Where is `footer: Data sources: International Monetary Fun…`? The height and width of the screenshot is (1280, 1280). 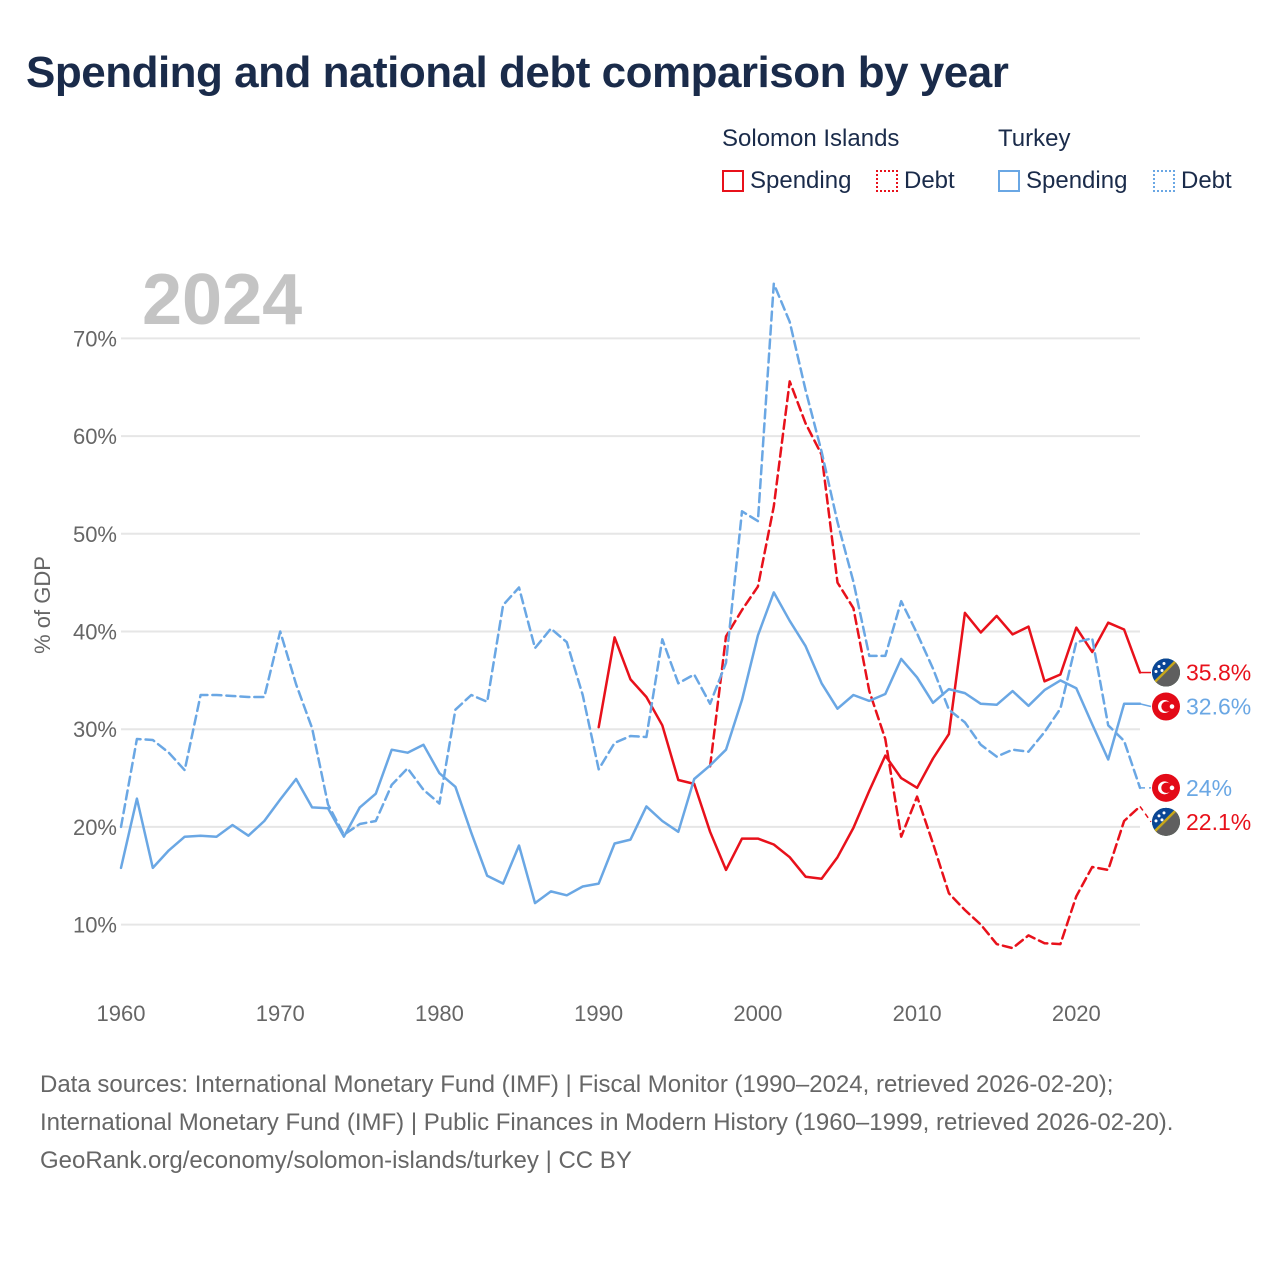 footer: Data sources: International Monetary Fun… is located at coordinates (640, 1123).